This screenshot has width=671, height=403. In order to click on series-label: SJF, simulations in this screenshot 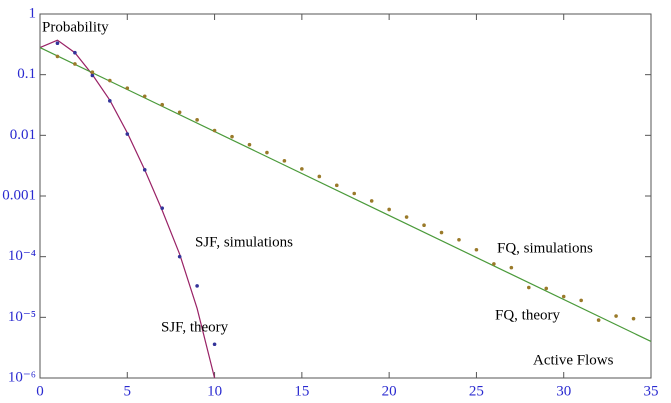, I will do `click(244, 242)`.